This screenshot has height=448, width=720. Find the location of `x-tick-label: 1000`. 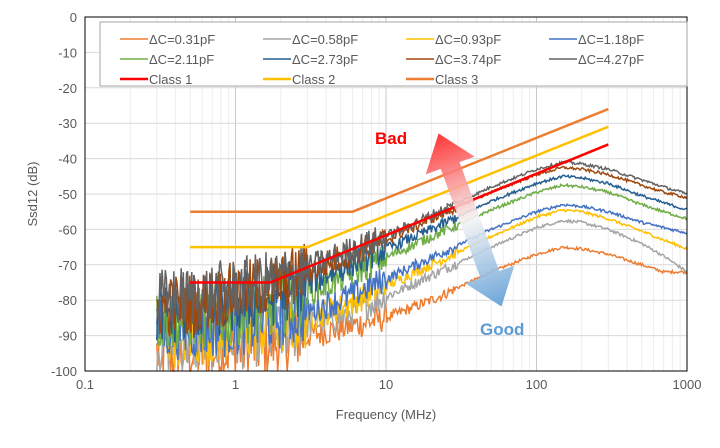

x-tick-label: 1000 is located at coordinates (687, 384).